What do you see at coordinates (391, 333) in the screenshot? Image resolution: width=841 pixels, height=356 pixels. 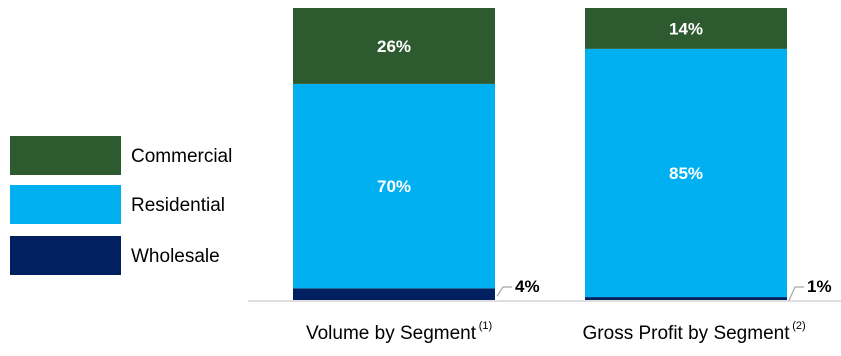 I see `x-tick-label-1: Volume by Segment` at bounding box center [391, 333].